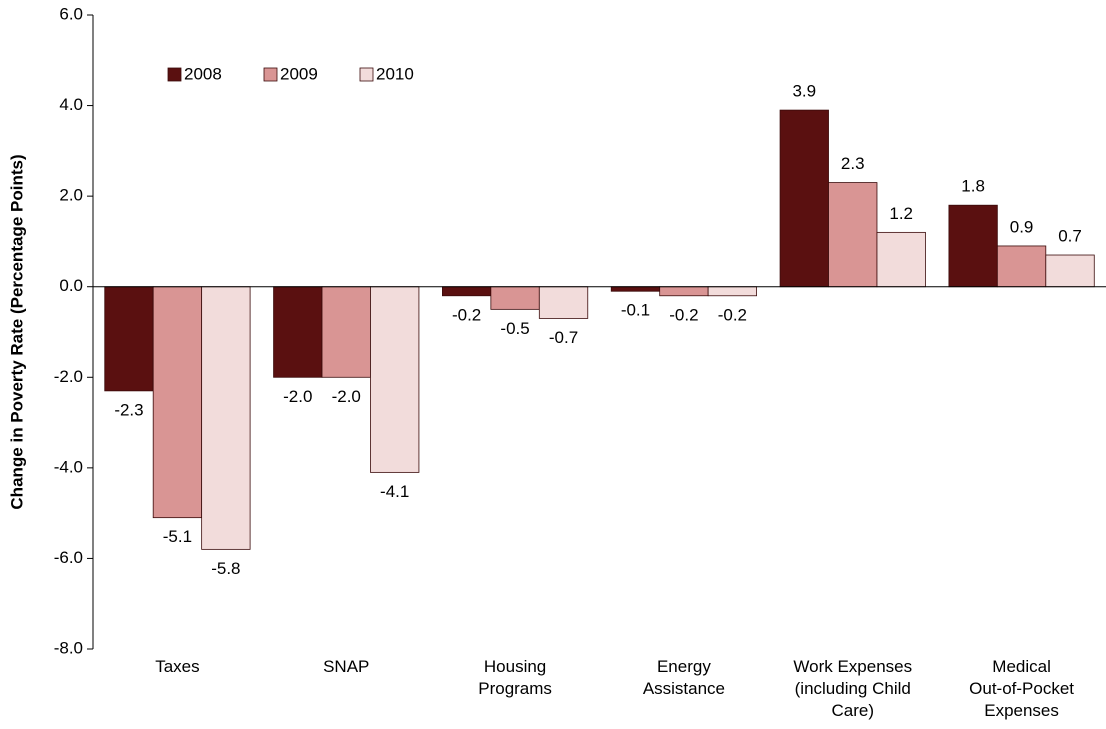 The height and width of the screenshot is (729, 1106). I want to click on y-tick-label: 4.0, so click(71, 104).